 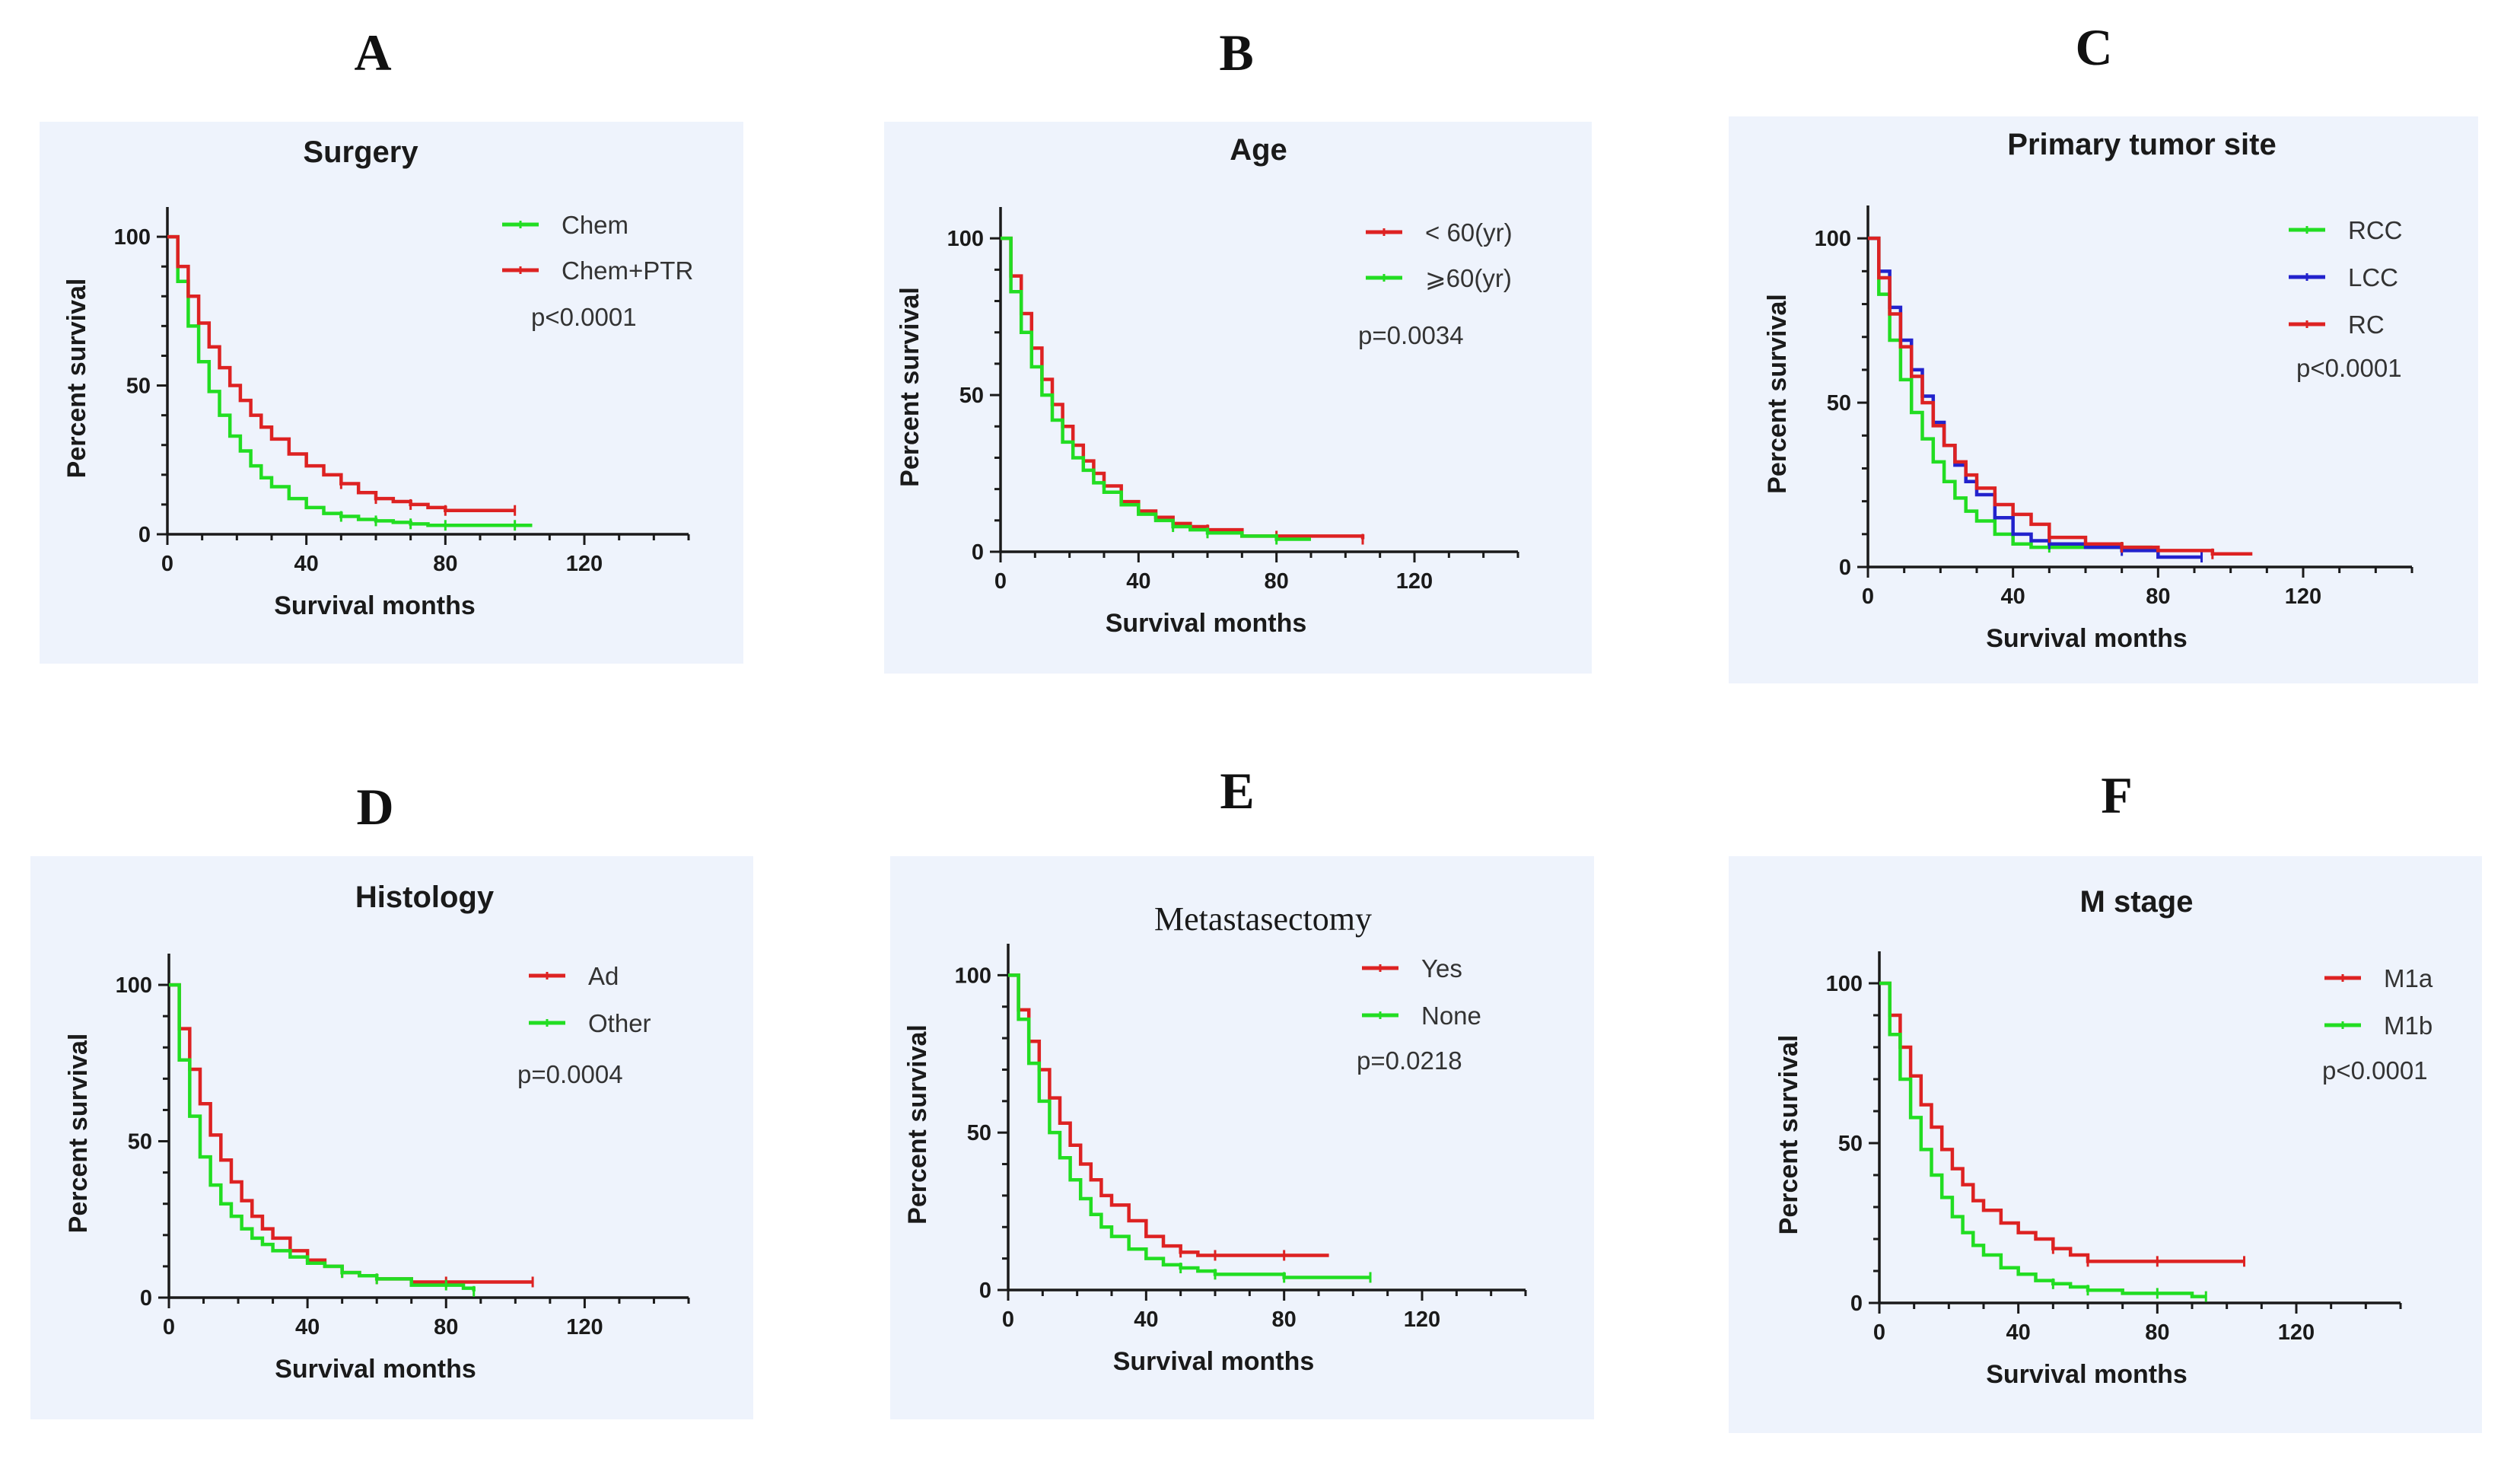 I want to click on x-tick-label-a: 40, so click(x=306, y=564).